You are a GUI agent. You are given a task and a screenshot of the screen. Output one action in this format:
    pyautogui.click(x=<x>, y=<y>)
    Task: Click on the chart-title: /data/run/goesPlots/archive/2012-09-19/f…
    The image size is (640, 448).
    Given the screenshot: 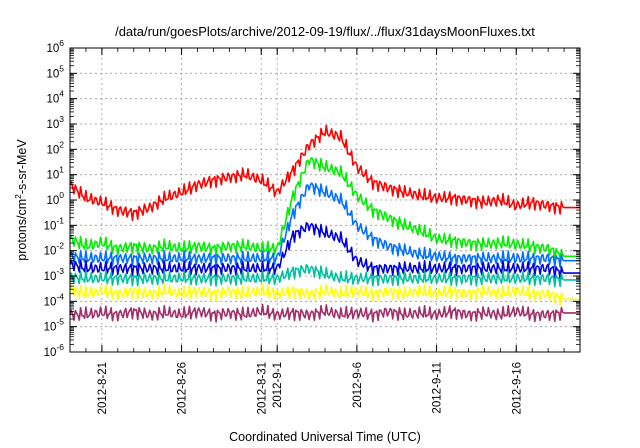 What is the action you would take?
    pyautogui.click(x=325, y=31)
    